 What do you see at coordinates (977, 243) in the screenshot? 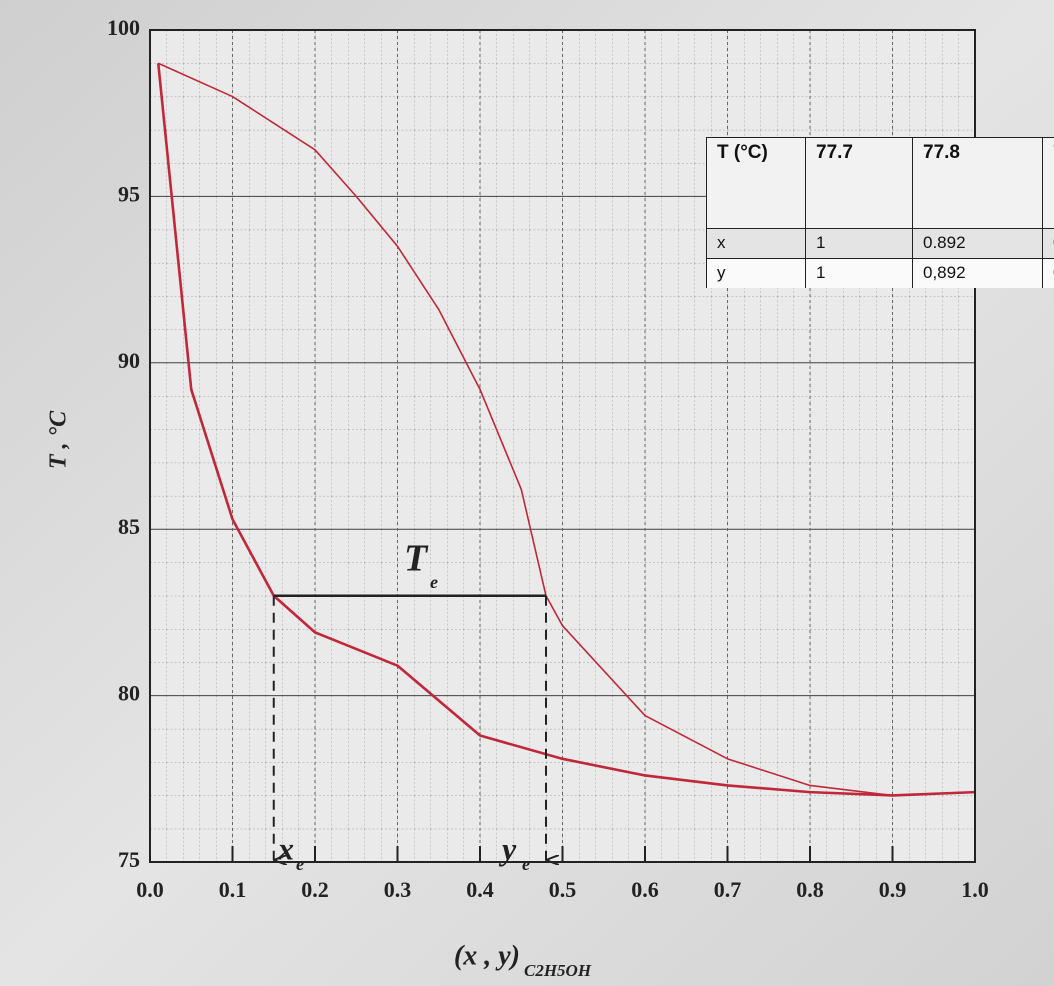
I see `cell: 0.892` at bounding box center [977, 243].